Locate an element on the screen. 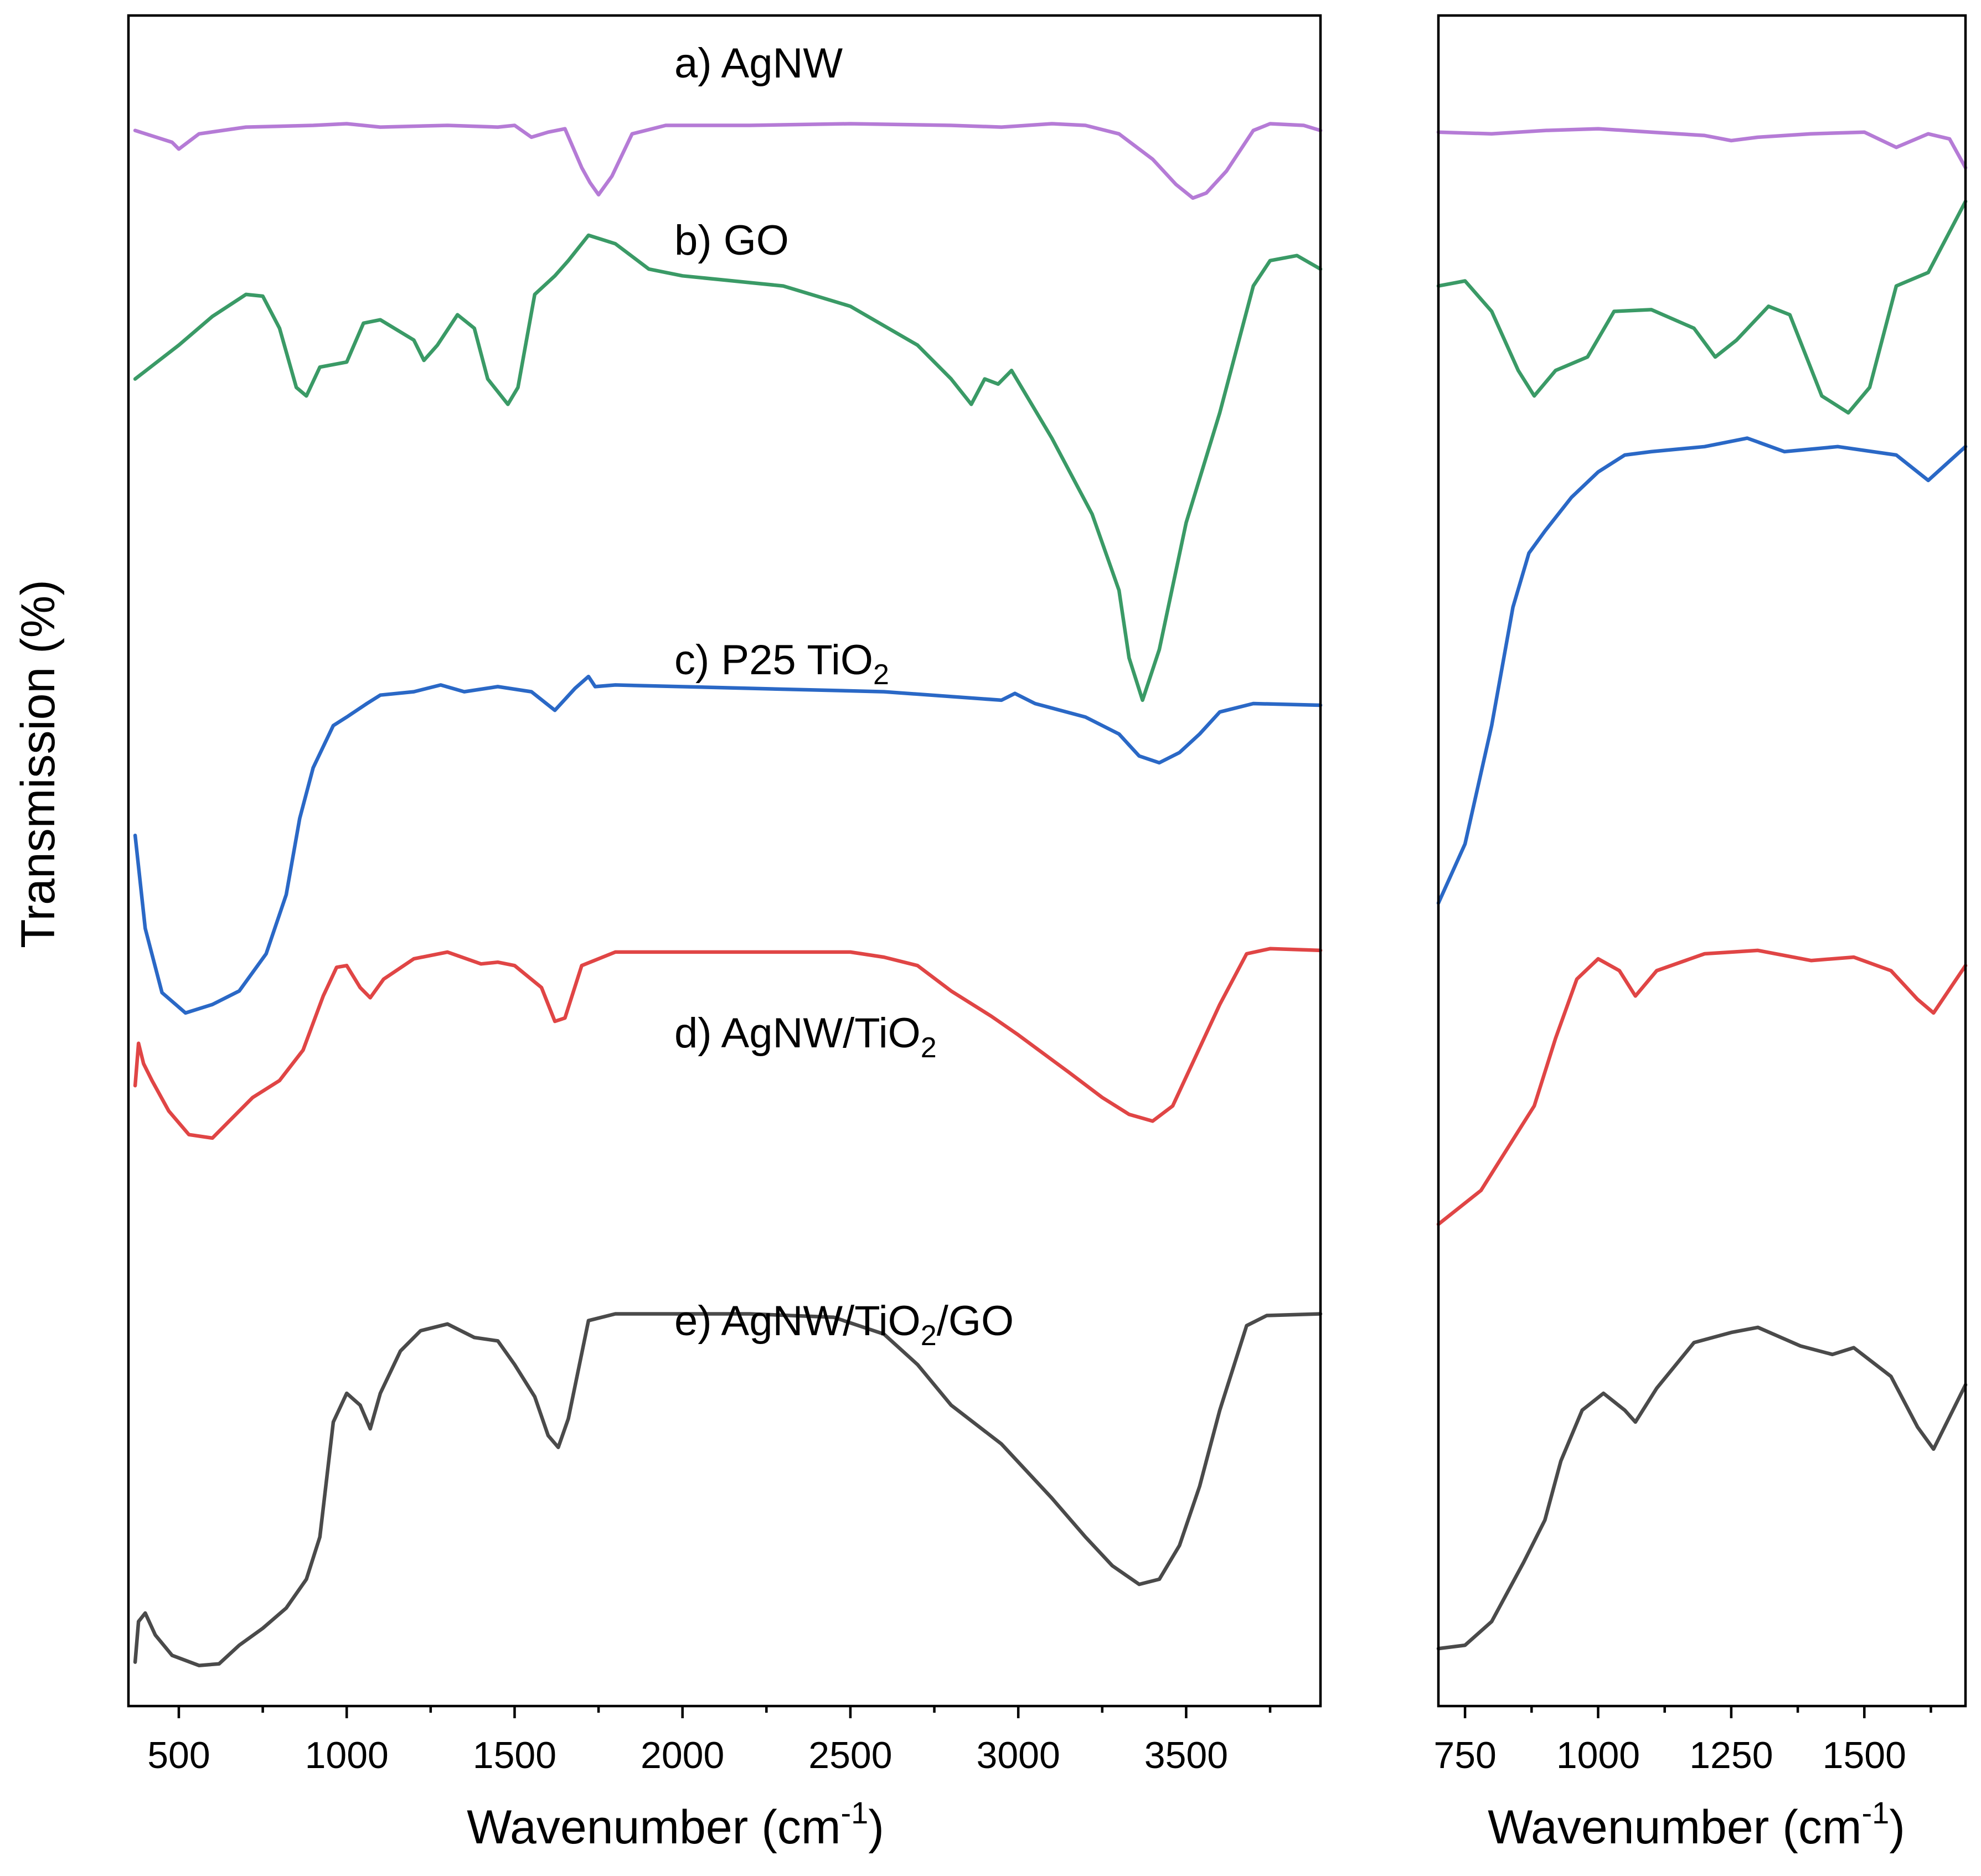  series-label-a: a) AgNW is located at coordinates (758, 63).